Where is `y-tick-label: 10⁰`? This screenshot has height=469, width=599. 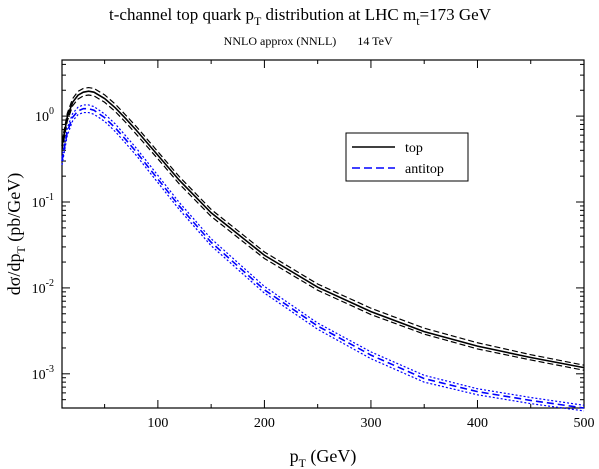
y-tick-label: 10⁰ is located at coordinates (44, 115).